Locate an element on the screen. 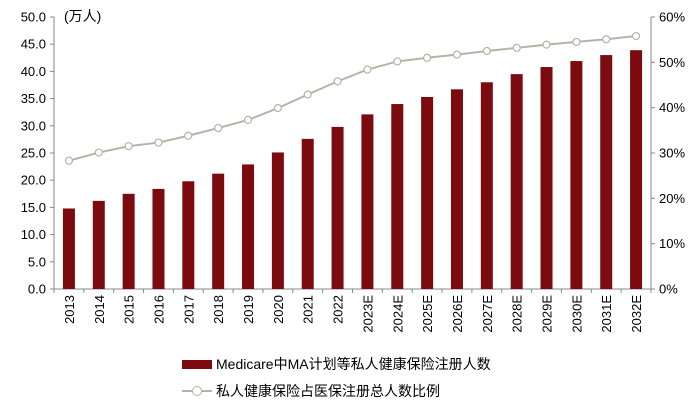 The width and height of the screenshot is (700, 408). left-axis-unit-label: (万人) is located at coordinates (83, 16).